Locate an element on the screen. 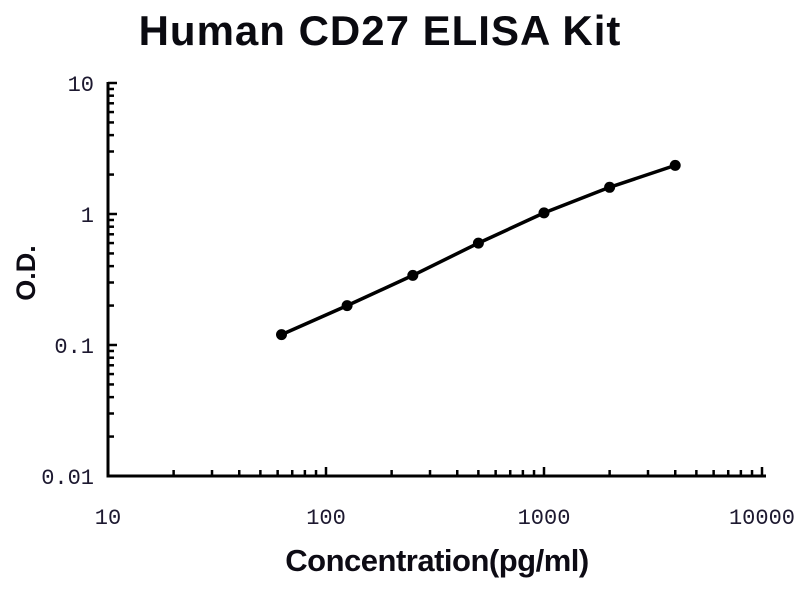  x-tick-label: 1000 is located at coordinates (544, 518).